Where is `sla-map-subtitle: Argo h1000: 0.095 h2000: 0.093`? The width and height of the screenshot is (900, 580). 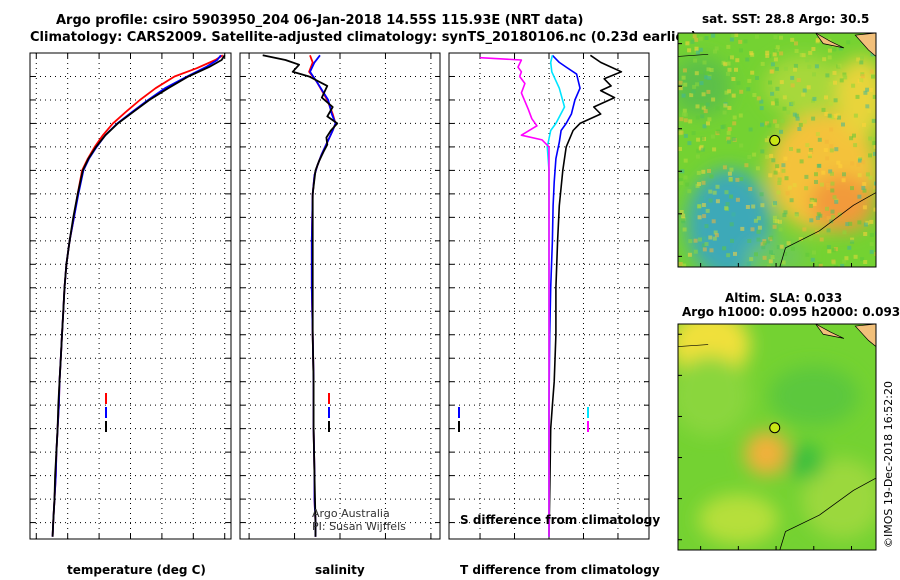
sla-map-subtitle: Argo h1000: 0.095 h2000: 0.093 is located at coordinates (791, 312).